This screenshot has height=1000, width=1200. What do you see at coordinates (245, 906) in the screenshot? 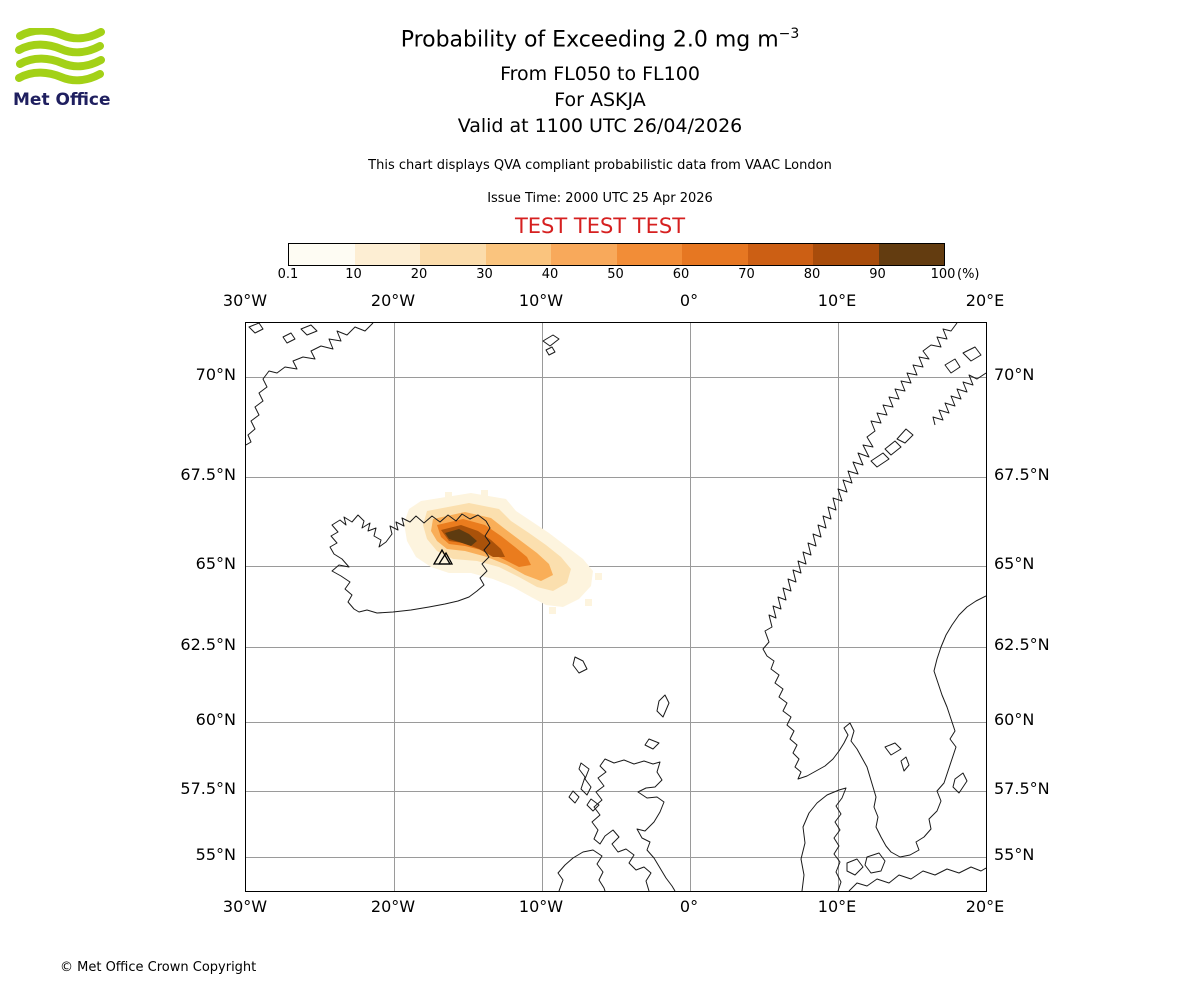
I see `lon-label-bottom: 30°W` at bounding box center [245, 906].